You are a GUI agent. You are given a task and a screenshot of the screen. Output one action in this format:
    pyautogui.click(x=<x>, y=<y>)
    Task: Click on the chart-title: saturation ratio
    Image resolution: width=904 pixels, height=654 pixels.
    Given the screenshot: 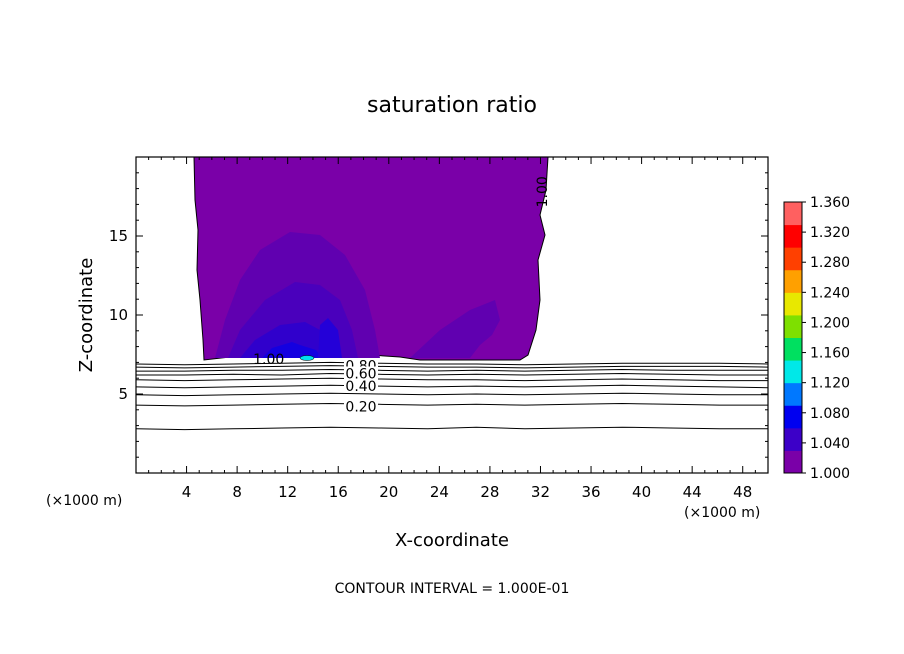 What is the action you would take?
    pyautogui.click(x=452, y=105)
    